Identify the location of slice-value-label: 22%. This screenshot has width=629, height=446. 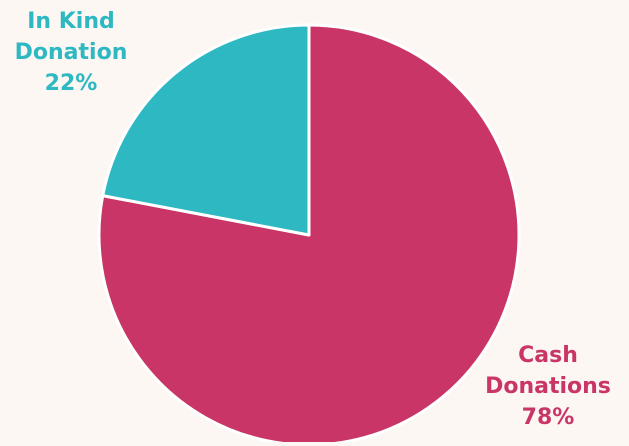
(71, 83).